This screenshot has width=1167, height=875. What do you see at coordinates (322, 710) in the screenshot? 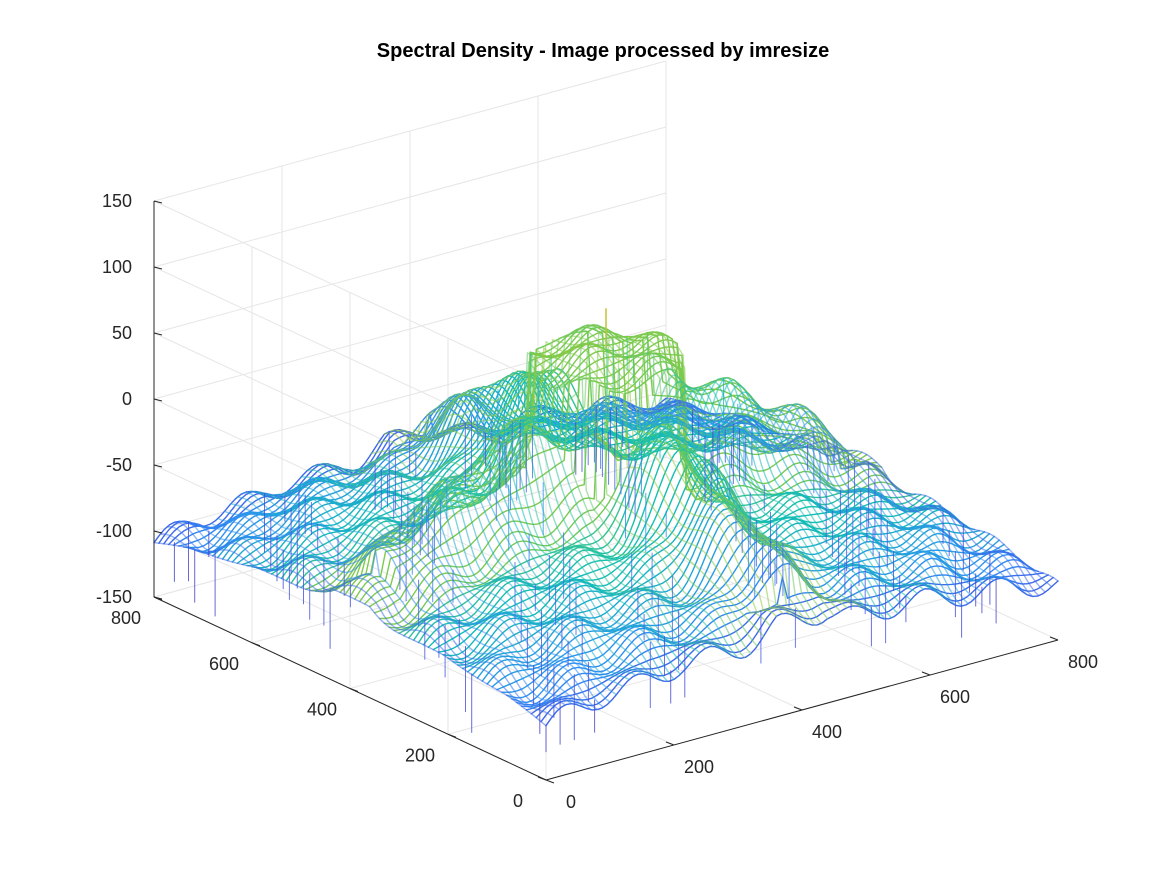
I see `y-tick-label: 400` at bounding box center [322, 710].